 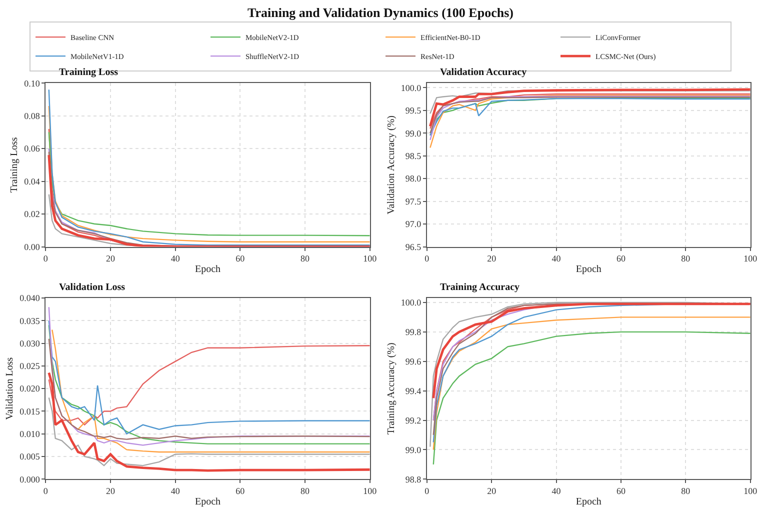 I want to click on y-tick-label: 0.000, so click(x=30, y=479).